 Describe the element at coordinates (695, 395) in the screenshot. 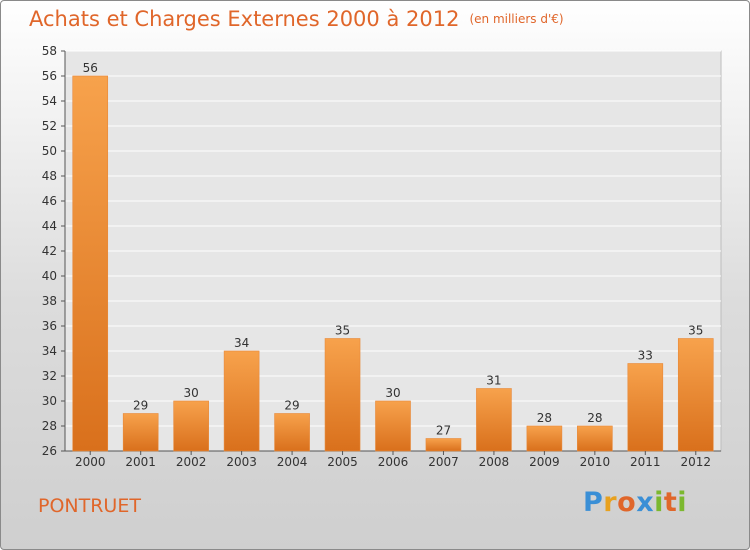

I see `bar-2012` at that location.